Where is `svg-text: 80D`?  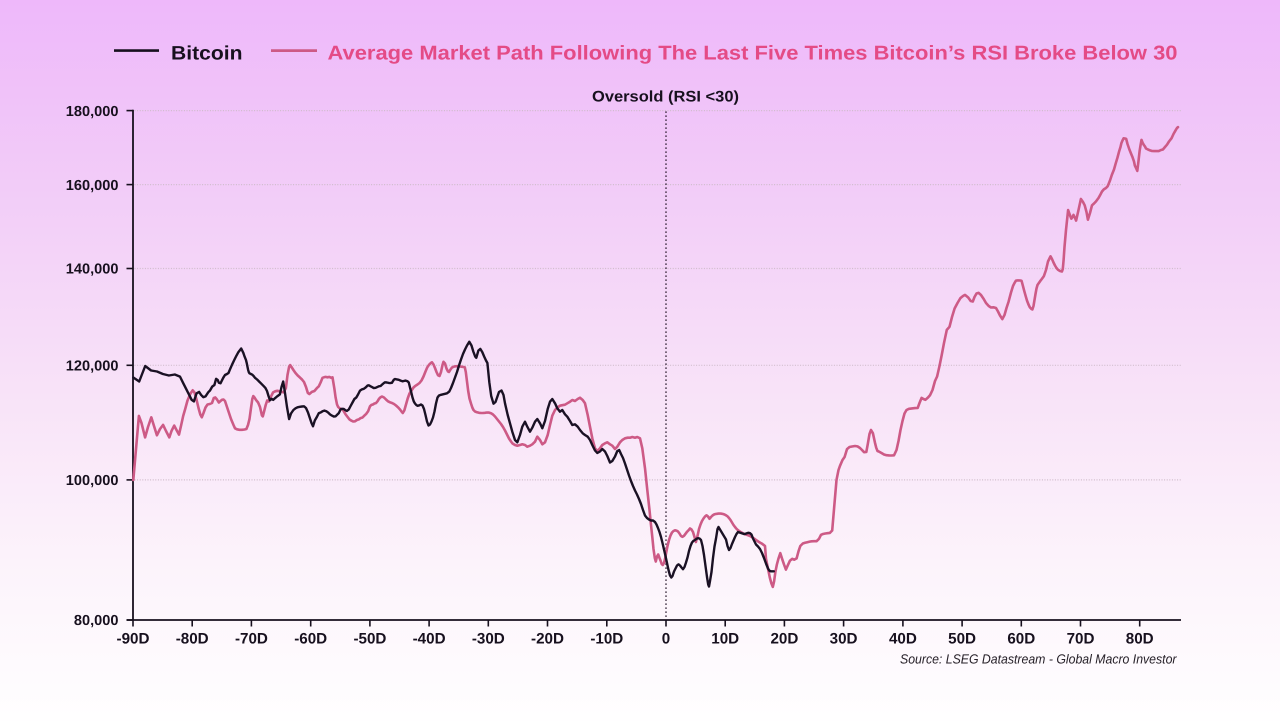 svg-text: 80D is located at coordinates (1140, 639).